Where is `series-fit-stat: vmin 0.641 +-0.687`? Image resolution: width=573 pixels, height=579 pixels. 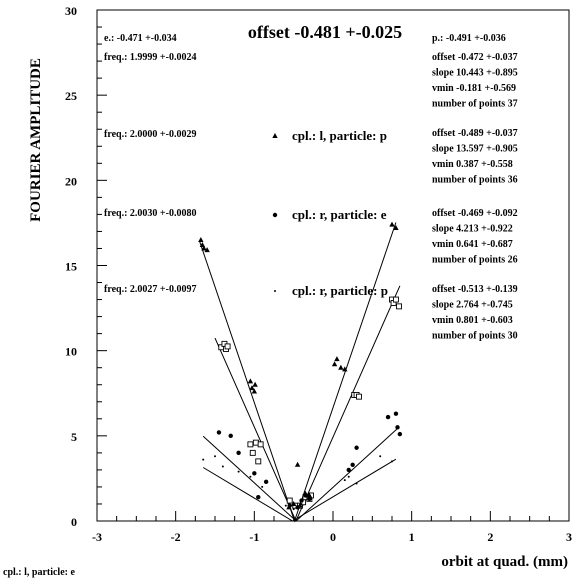
series-fit-stat: vmin 0.641 +-0.687 is located at coordinates (472, 244).